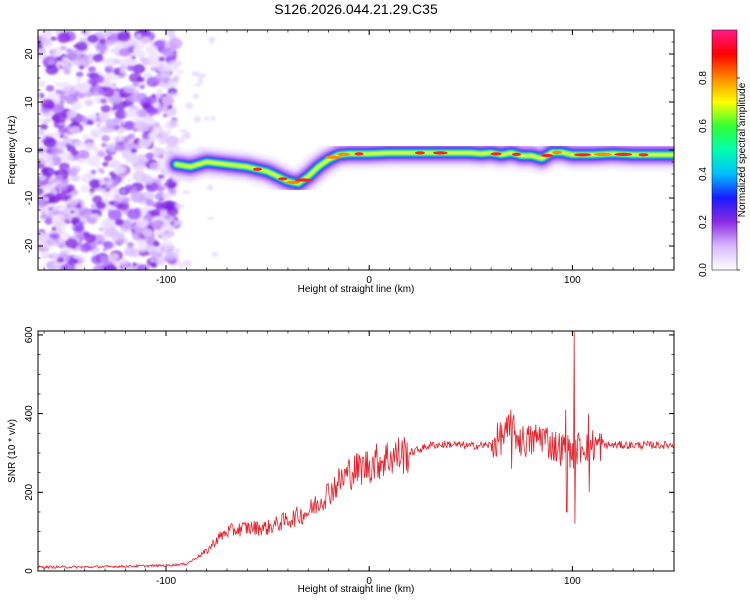 The width and height of the screenshot is (750, 600). I want to click on spectrogram-y-tick-label: -20, so click(29, 245).